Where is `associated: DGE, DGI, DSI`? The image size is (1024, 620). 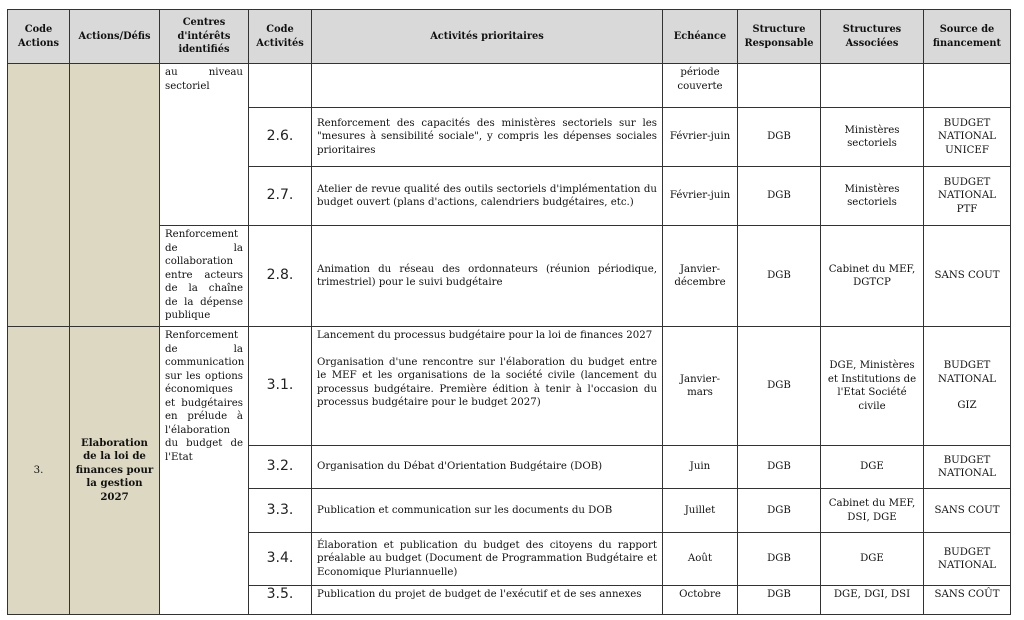 associated: DGE, DGI, DSI is located at coordinates (872, 600).